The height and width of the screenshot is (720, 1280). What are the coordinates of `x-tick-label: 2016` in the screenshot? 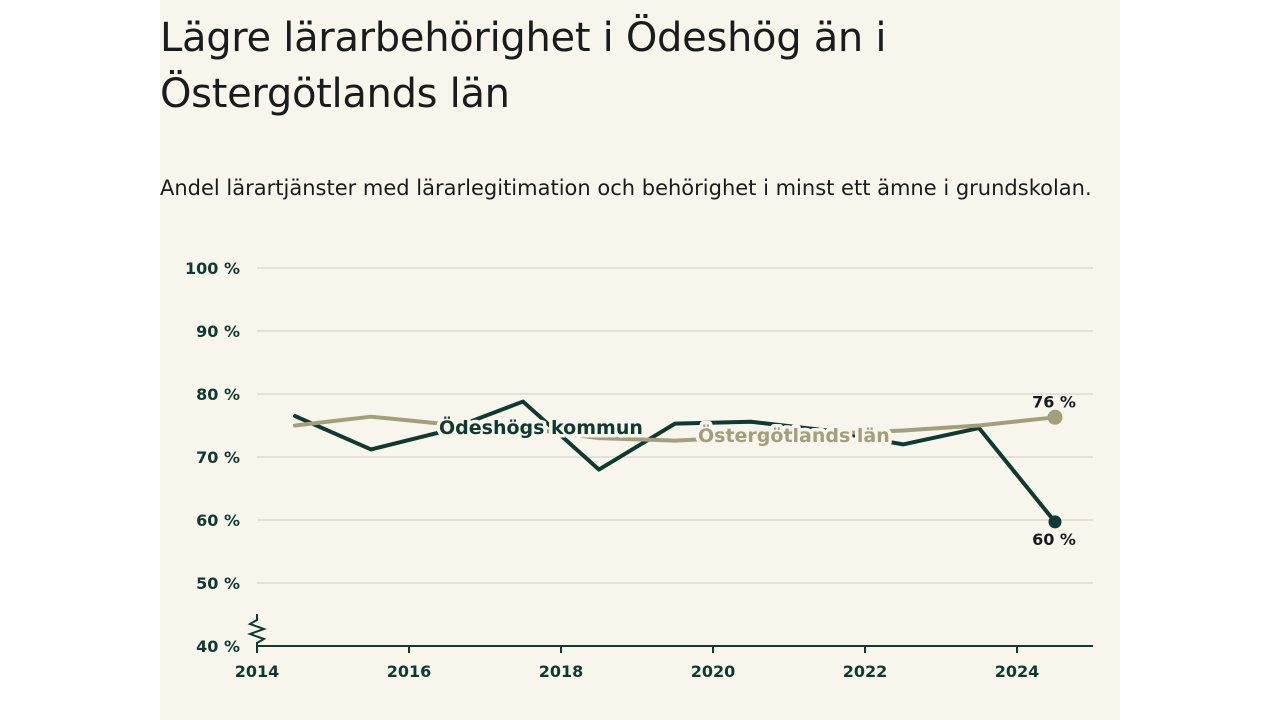 It's located at (409, 671).